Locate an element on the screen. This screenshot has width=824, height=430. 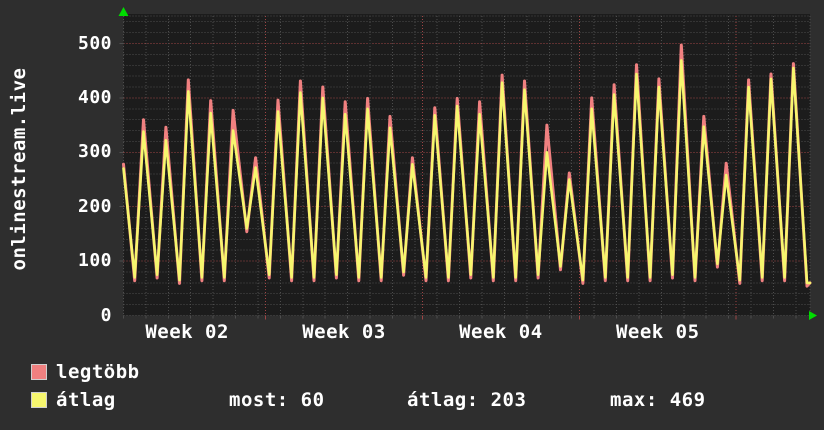
y-tick-label-300: 300 is located at coordinates (94, 152).